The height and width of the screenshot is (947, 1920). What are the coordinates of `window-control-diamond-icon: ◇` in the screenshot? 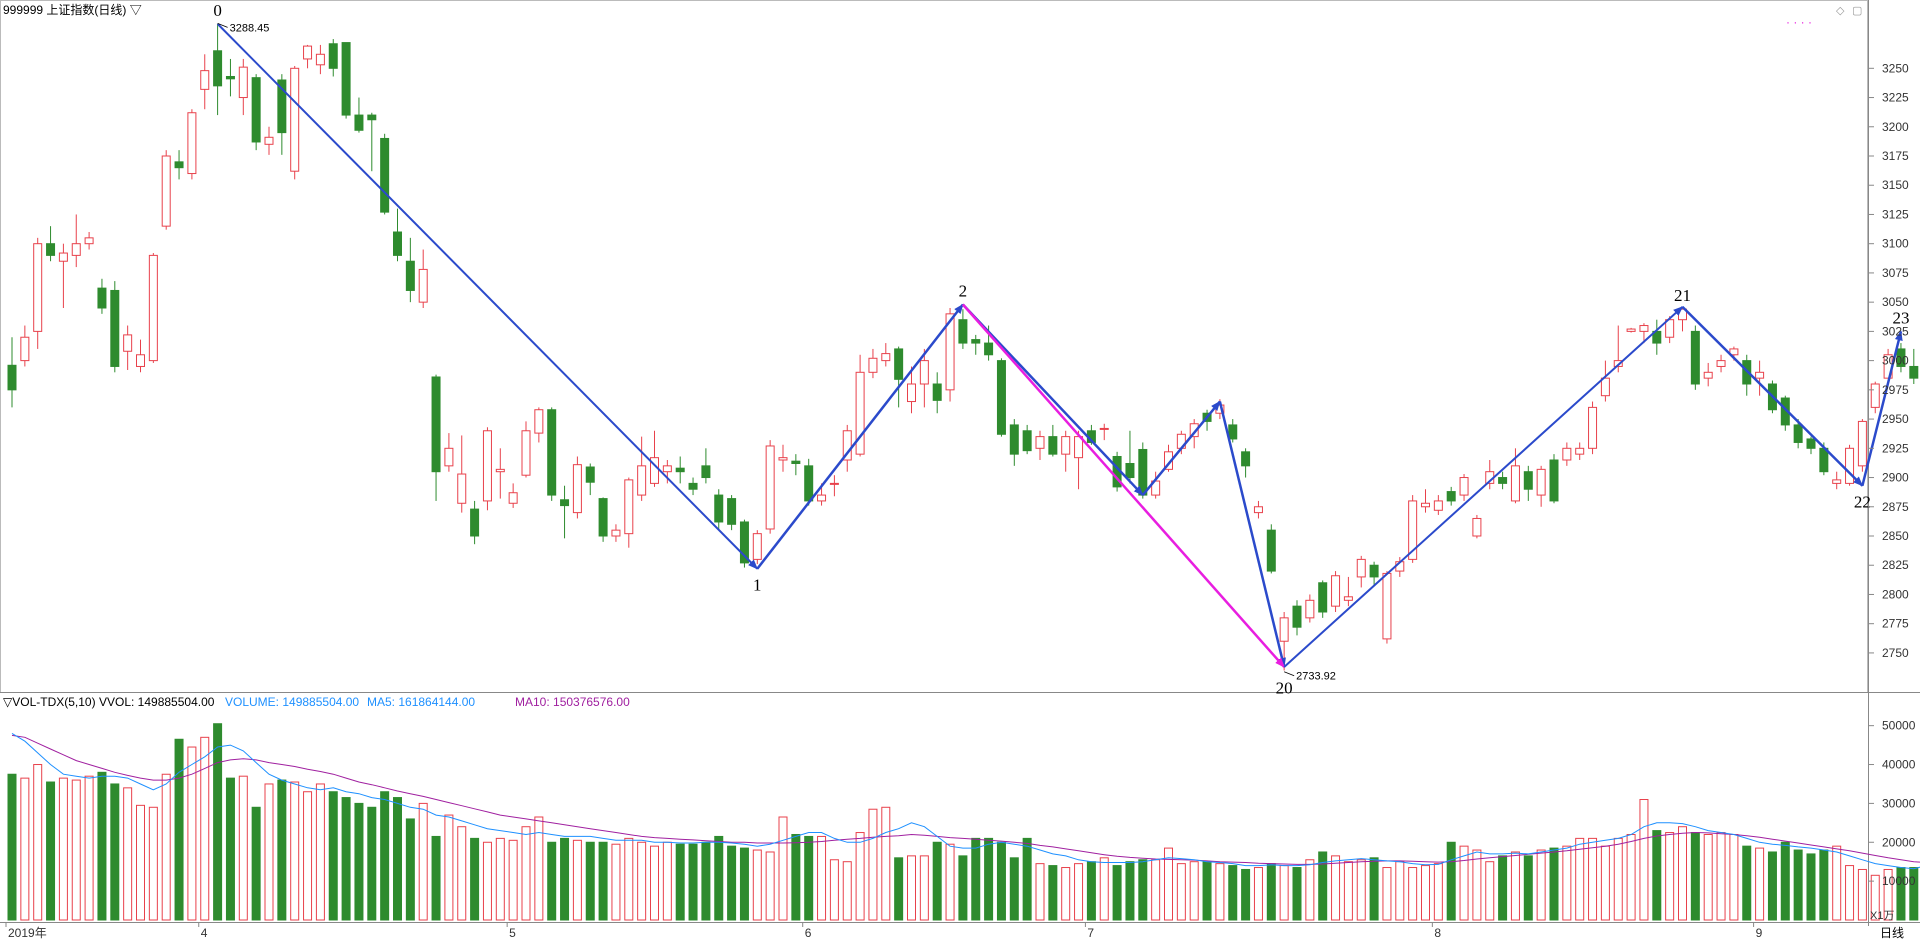 It's located at (1840, 11).